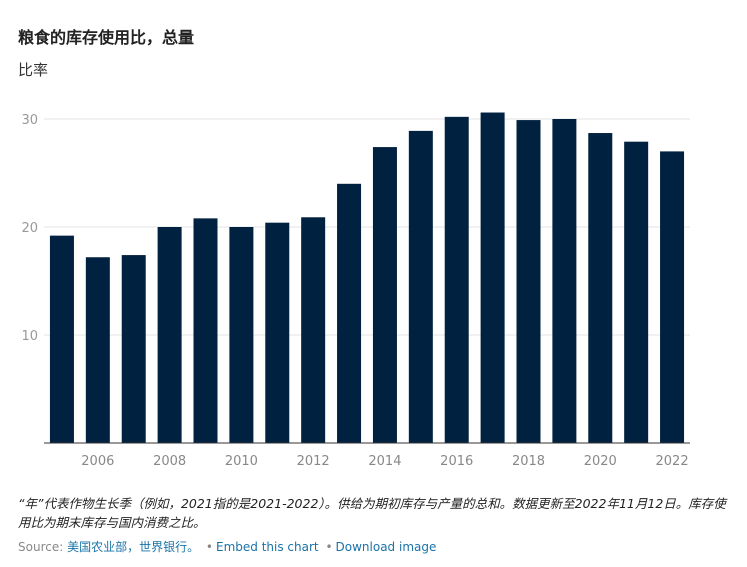 This screenshot has height=567, width=747. I want to click on x-tick-label: 2022, so click(672, 461).